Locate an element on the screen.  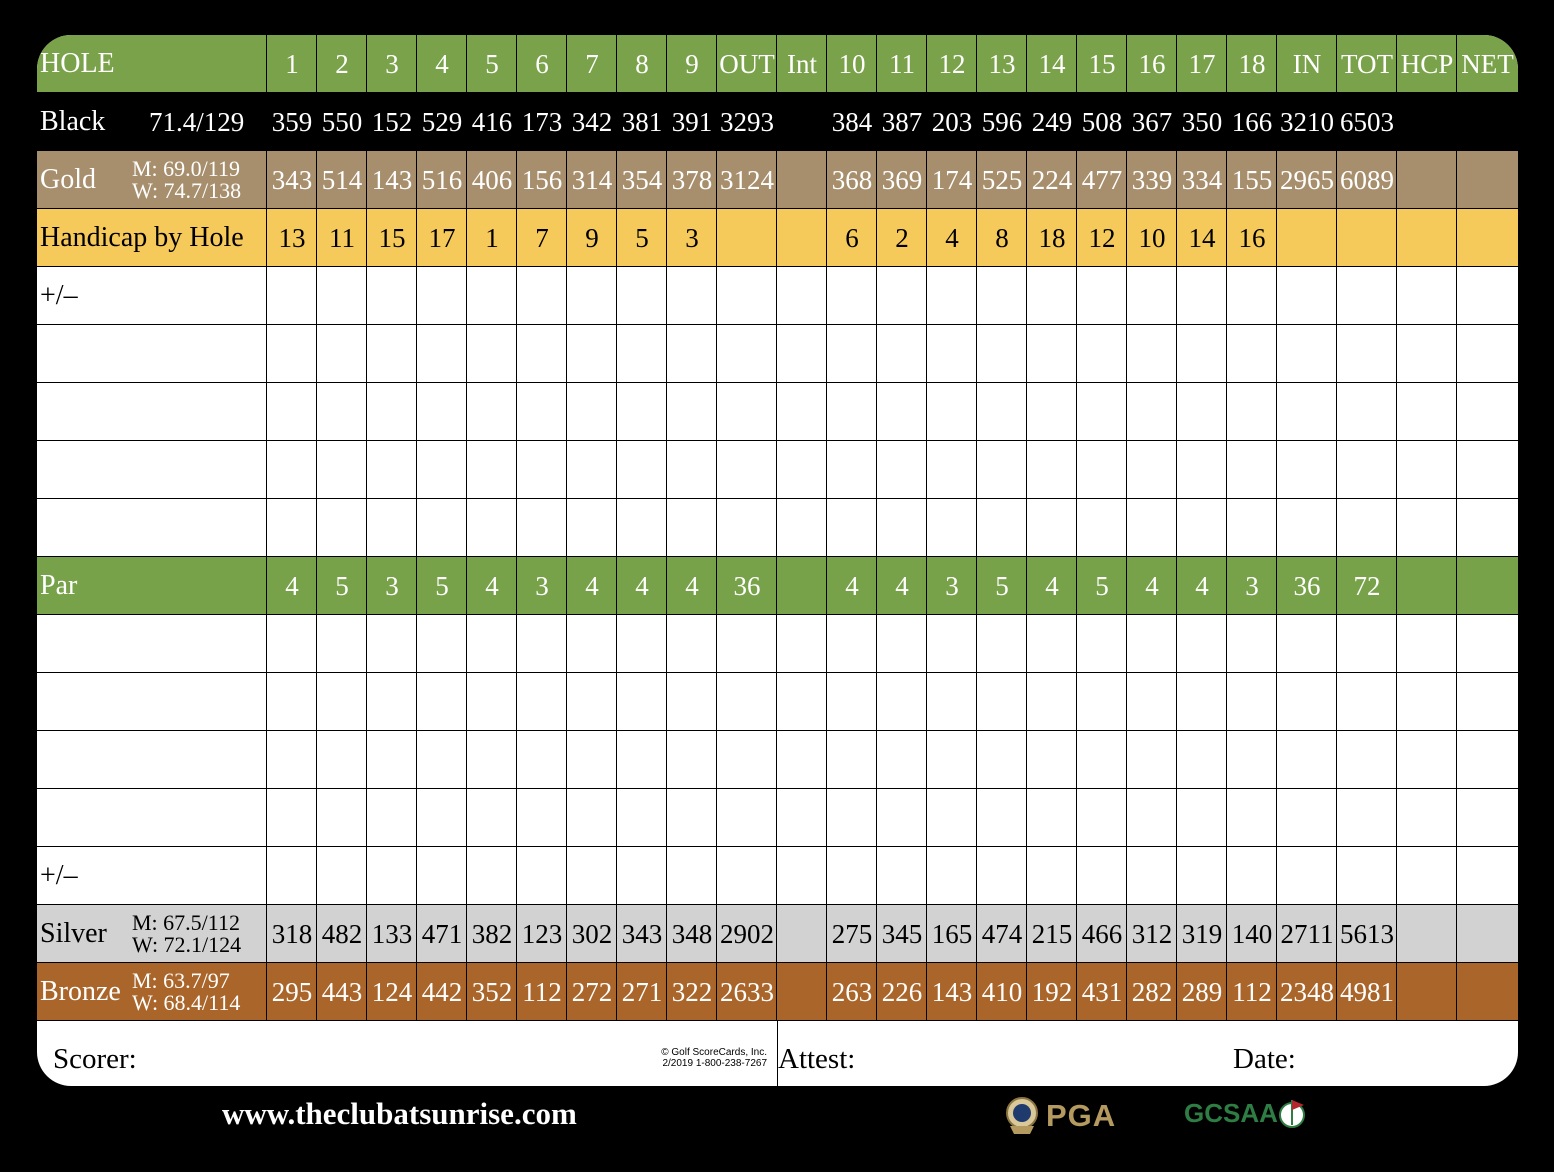
cell-out is located at coordinates (747, 528).